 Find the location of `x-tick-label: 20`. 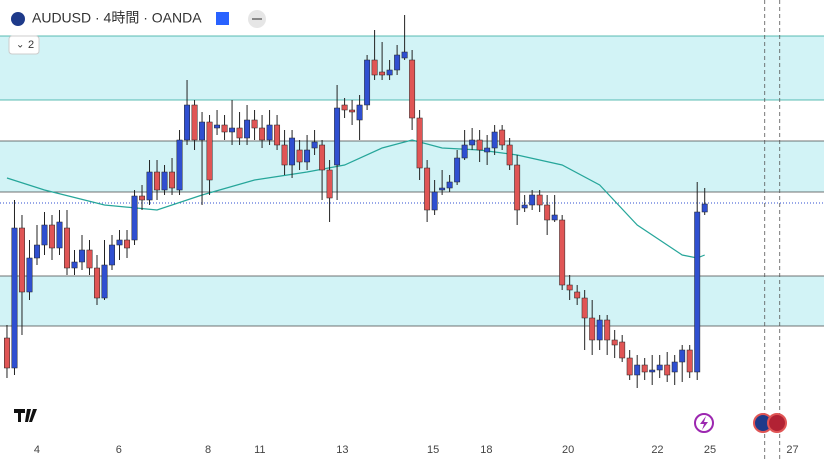

x-tick-label: 20 is located at coordinates (568, 450).